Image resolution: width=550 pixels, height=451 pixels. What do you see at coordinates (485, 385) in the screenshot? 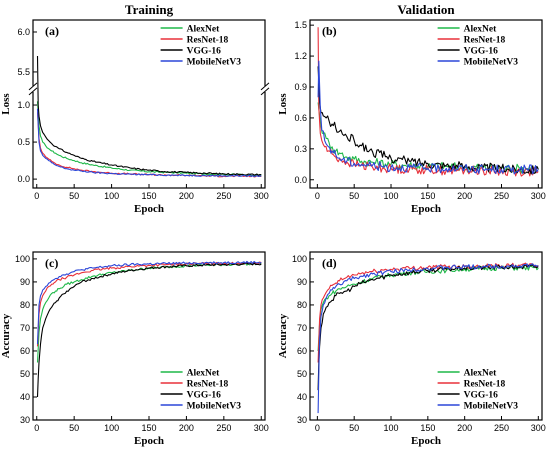
I see `legend-entry: ResNet-18` at bounding box center [485, 385].